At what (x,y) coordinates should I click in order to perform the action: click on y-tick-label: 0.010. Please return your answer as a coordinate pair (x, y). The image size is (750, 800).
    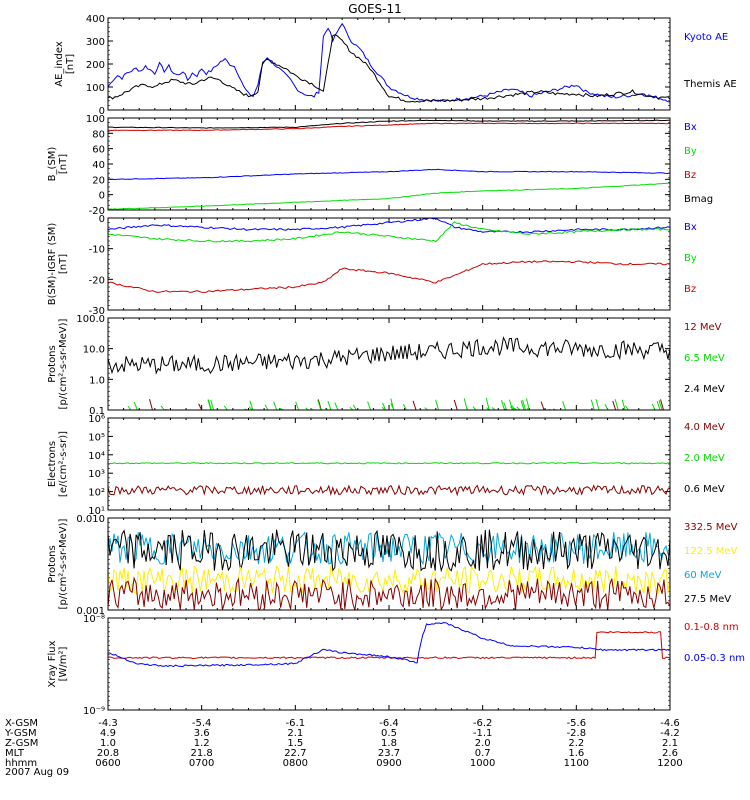
    Looking at the image, I should click on (90, 519).